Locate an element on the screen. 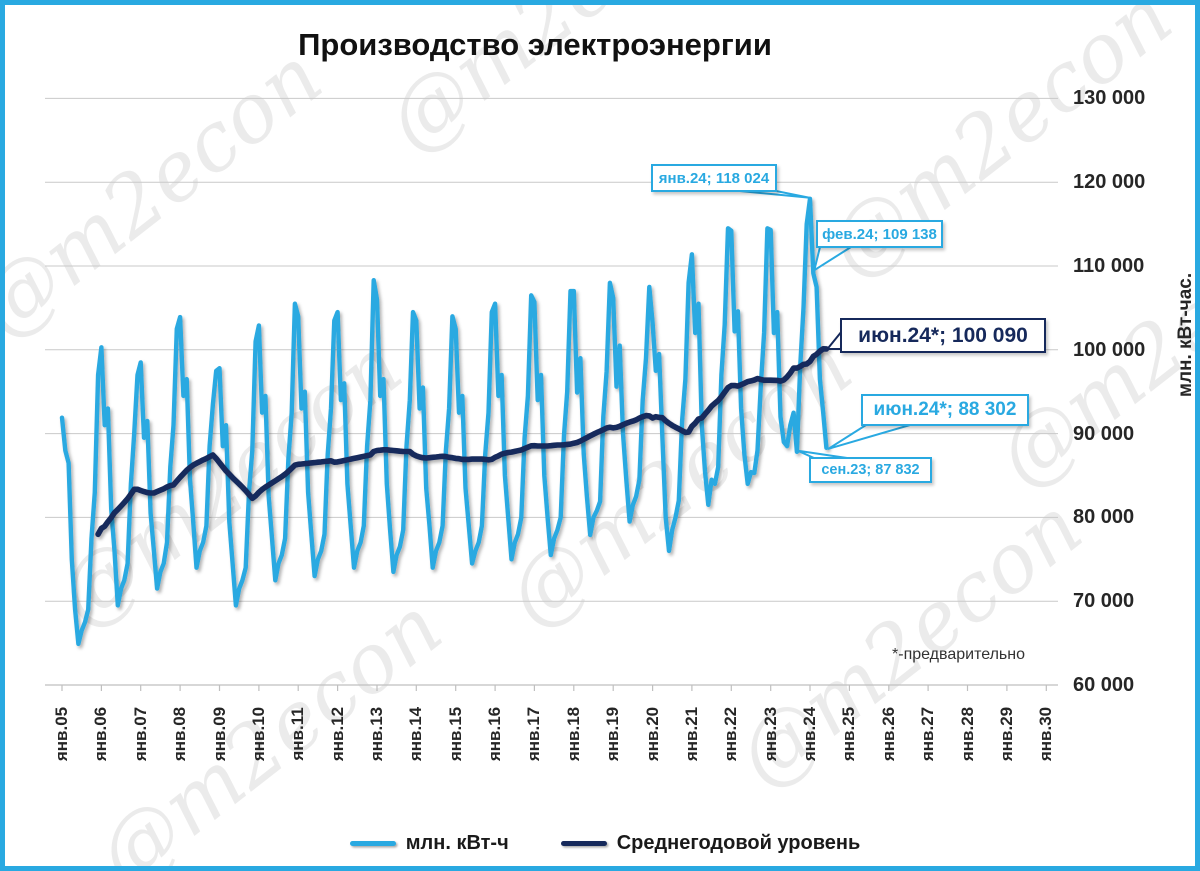 The width and height of the screenshot is (1200, 871). x-tick-label: янв.17 is located at coordinates (534, 734).